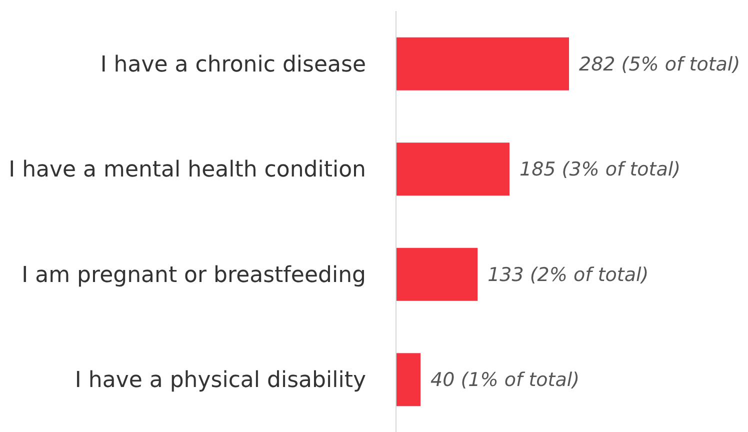 This screenshot has width=748, height=432. Describe the element at coordinates (233, 65) in the screenshot. I see `y-tick-label: I have a chronic disease` at that location.